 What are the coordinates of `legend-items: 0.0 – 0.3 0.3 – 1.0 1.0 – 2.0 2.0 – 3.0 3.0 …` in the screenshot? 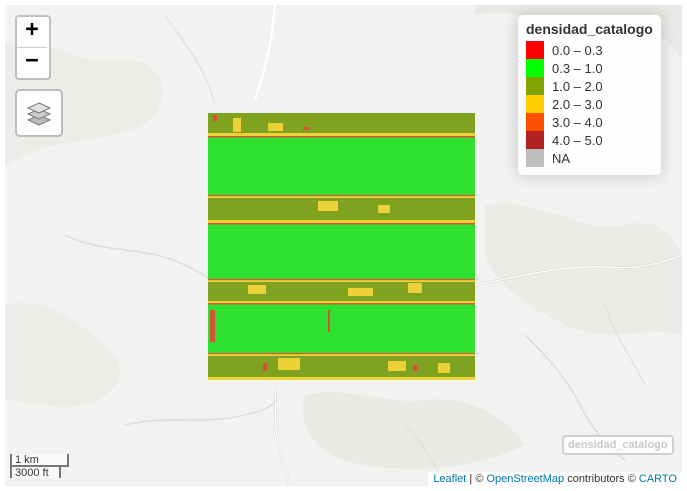 It's located at (589, 104).